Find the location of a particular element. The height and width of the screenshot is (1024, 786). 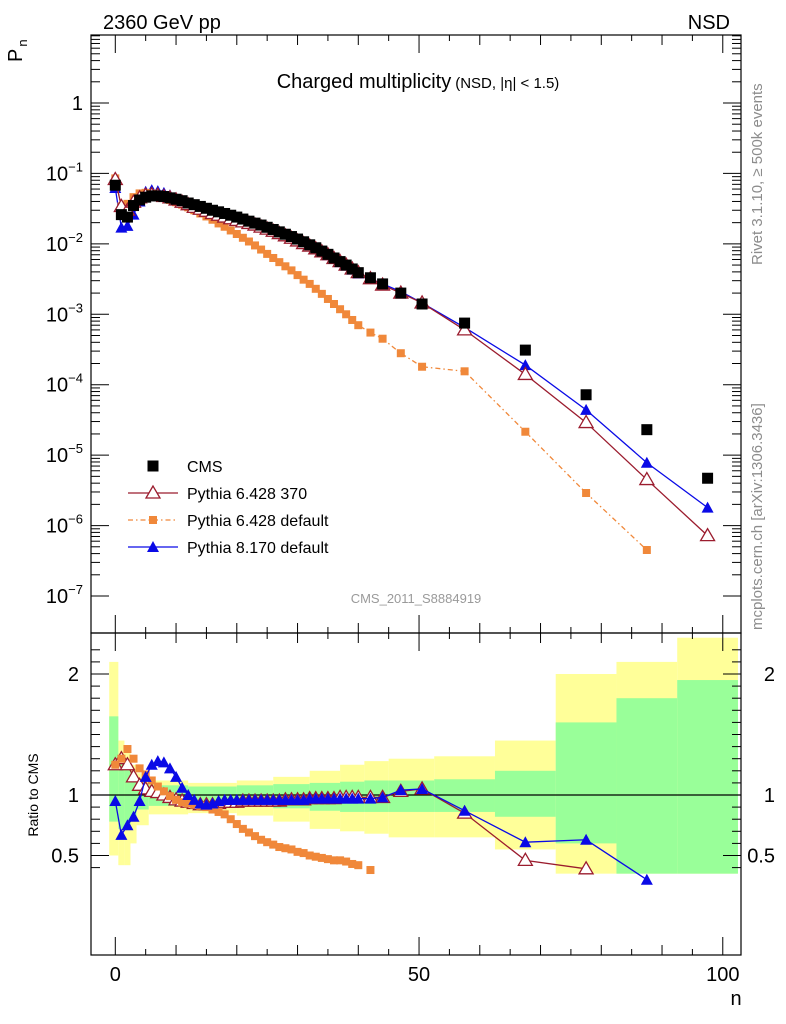

ratio-y-tick-label: 2 is located at coordinates (73, 675).